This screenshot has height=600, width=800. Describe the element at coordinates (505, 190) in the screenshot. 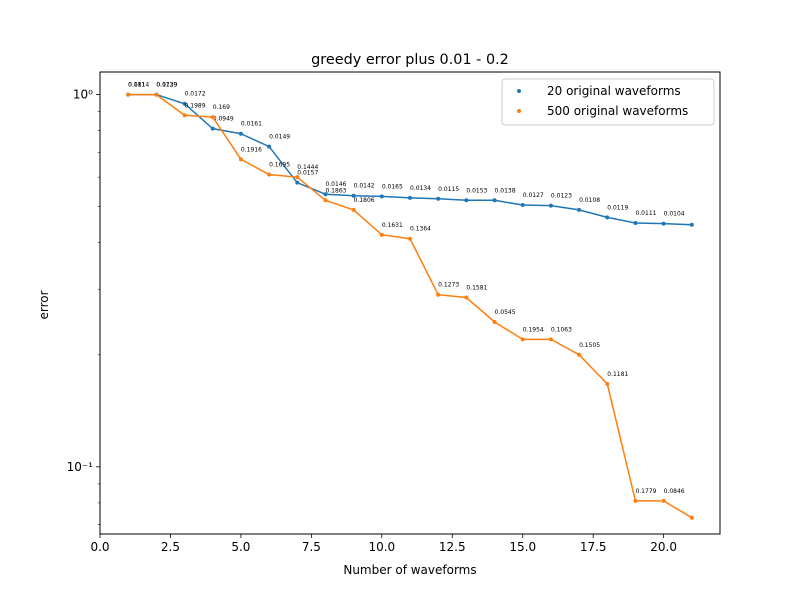

I see `data-label: 0.0138` at that location.